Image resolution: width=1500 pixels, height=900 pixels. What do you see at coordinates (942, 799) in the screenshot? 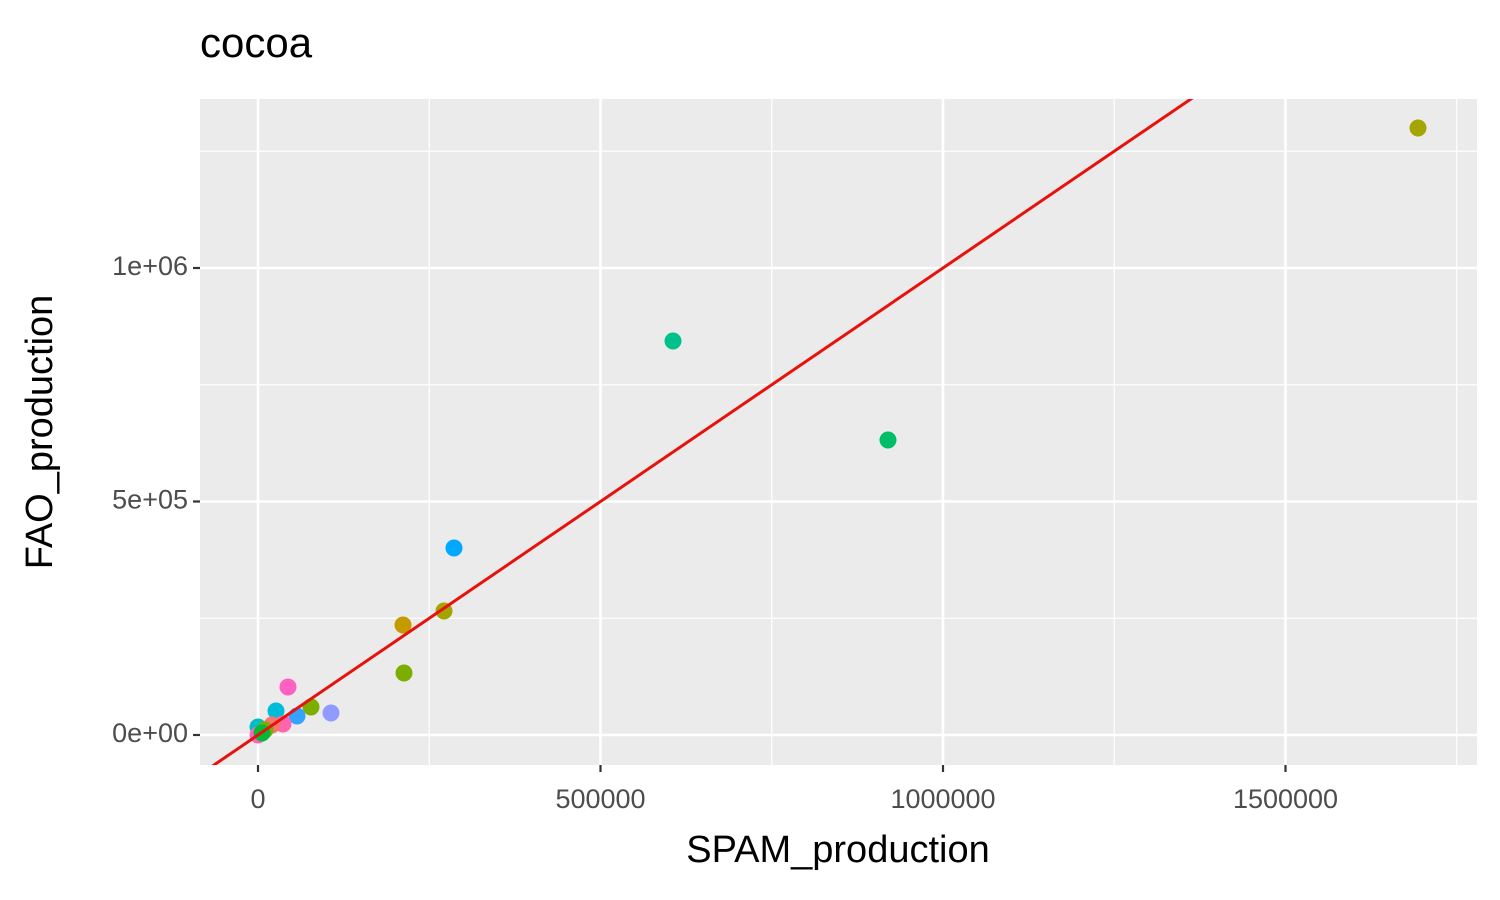
I see `x-tick-label: 1000000` at bounding box center [942, 799].